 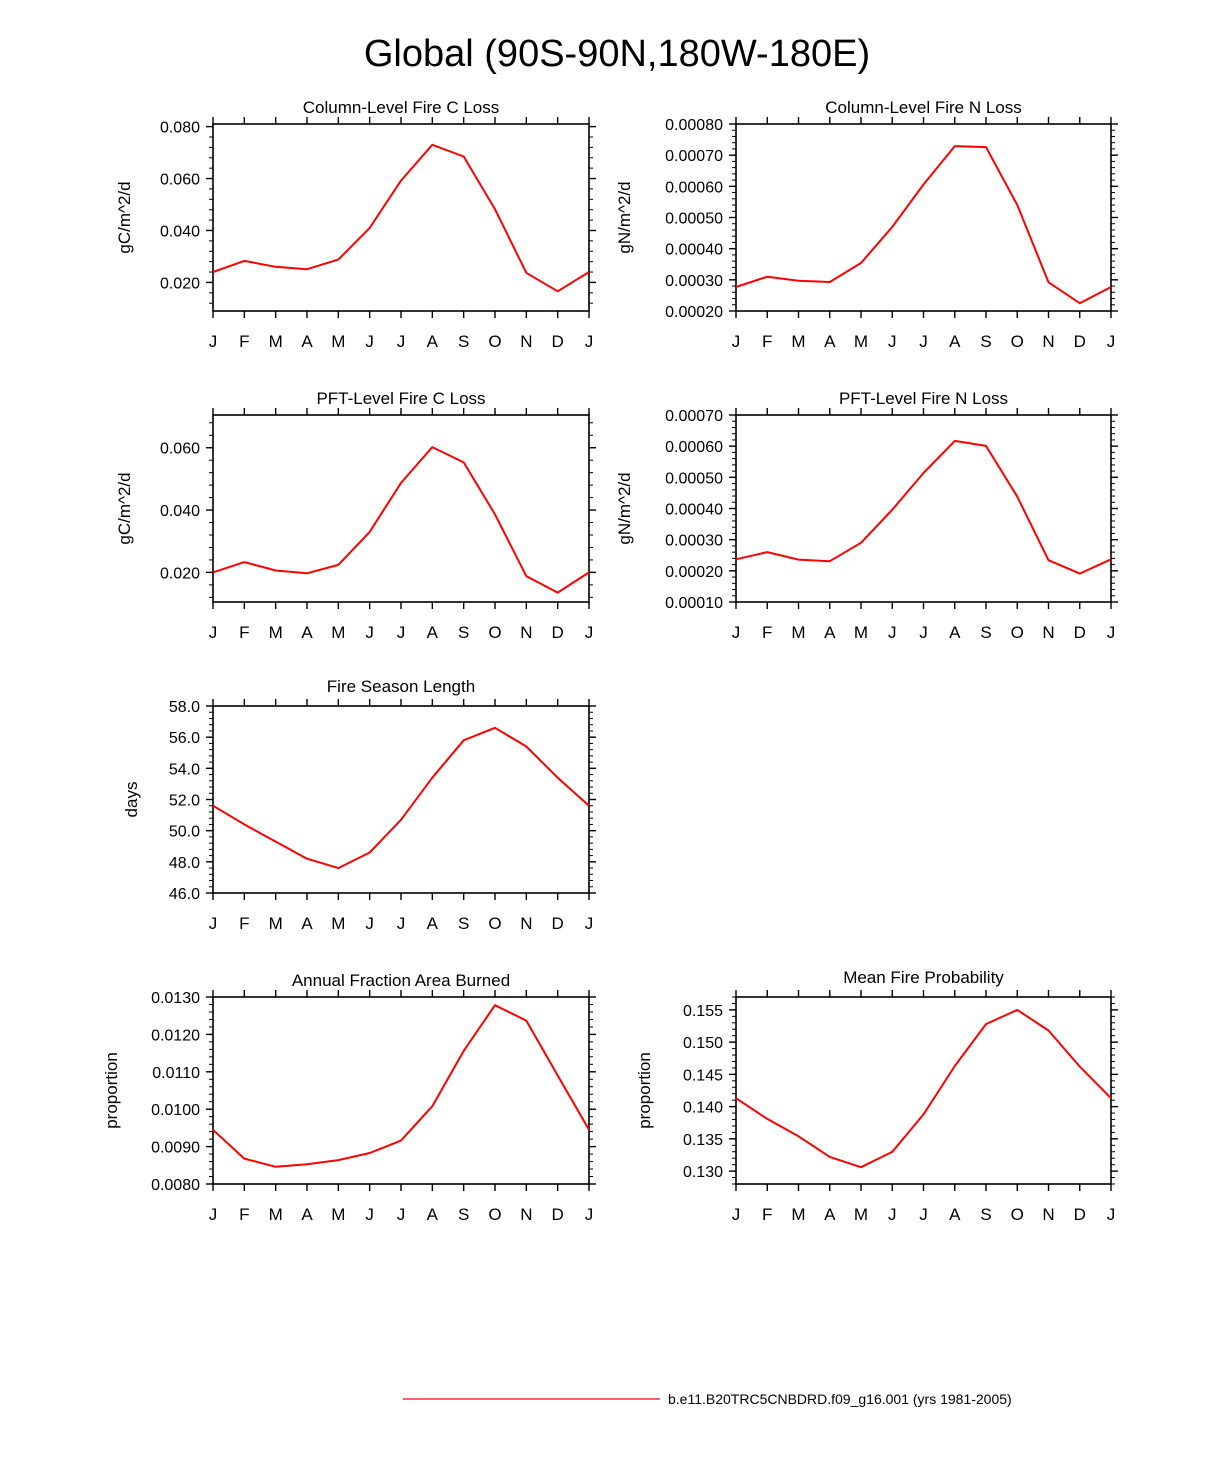 What do you see at coordinates (184, 894) in the screenshot?
I see `y-tick-label: 46.0` at bounding box center [184, 894].